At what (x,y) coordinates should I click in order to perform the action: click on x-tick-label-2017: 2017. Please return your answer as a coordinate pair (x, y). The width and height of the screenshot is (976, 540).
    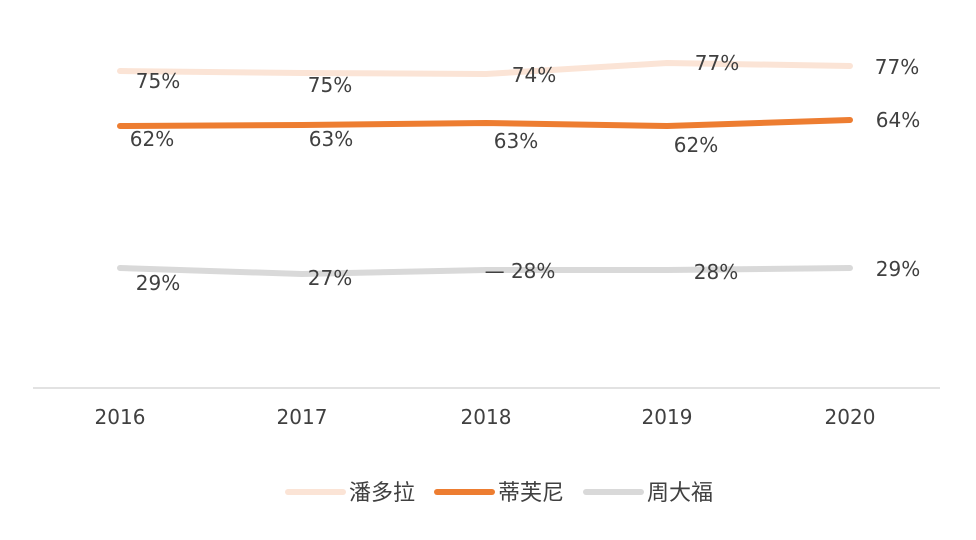
    Looking at the image, I should click on (302, 417).